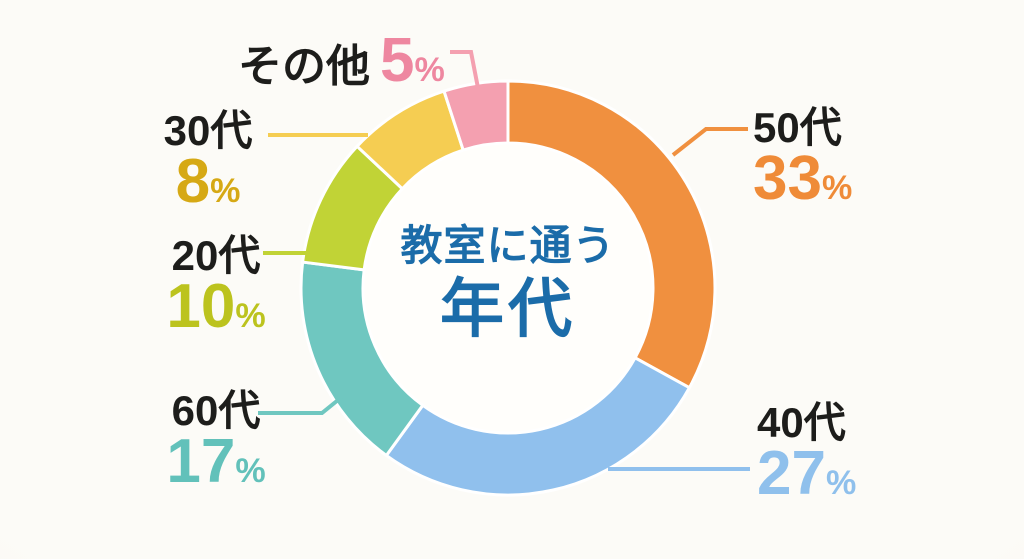 The image size is (1024, 559). I want to click on callout-50s-name: 50代, so click(797, 127).